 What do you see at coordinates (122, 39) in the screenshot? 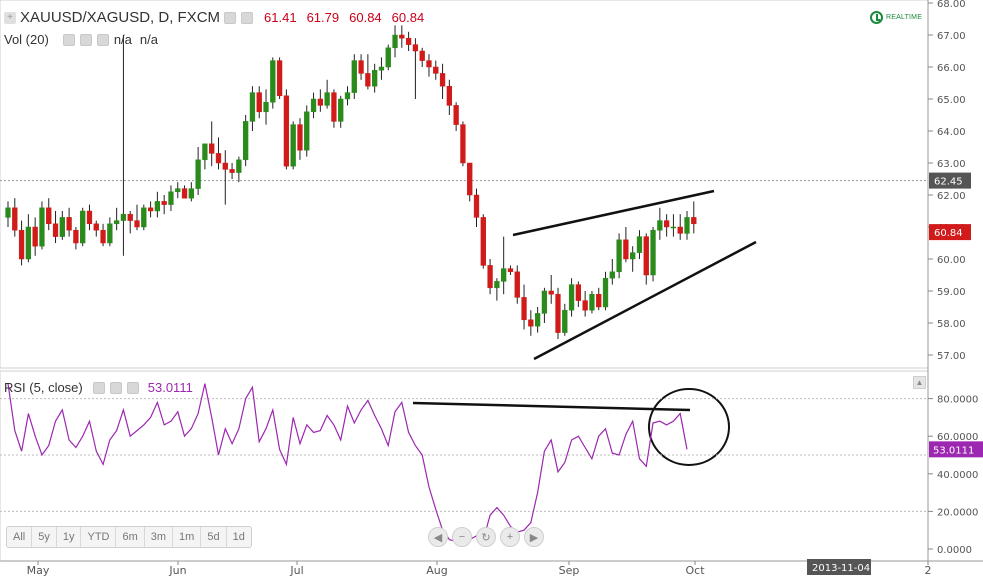
I see `volume-value-1: n/a` at bounding box center [122, 39].